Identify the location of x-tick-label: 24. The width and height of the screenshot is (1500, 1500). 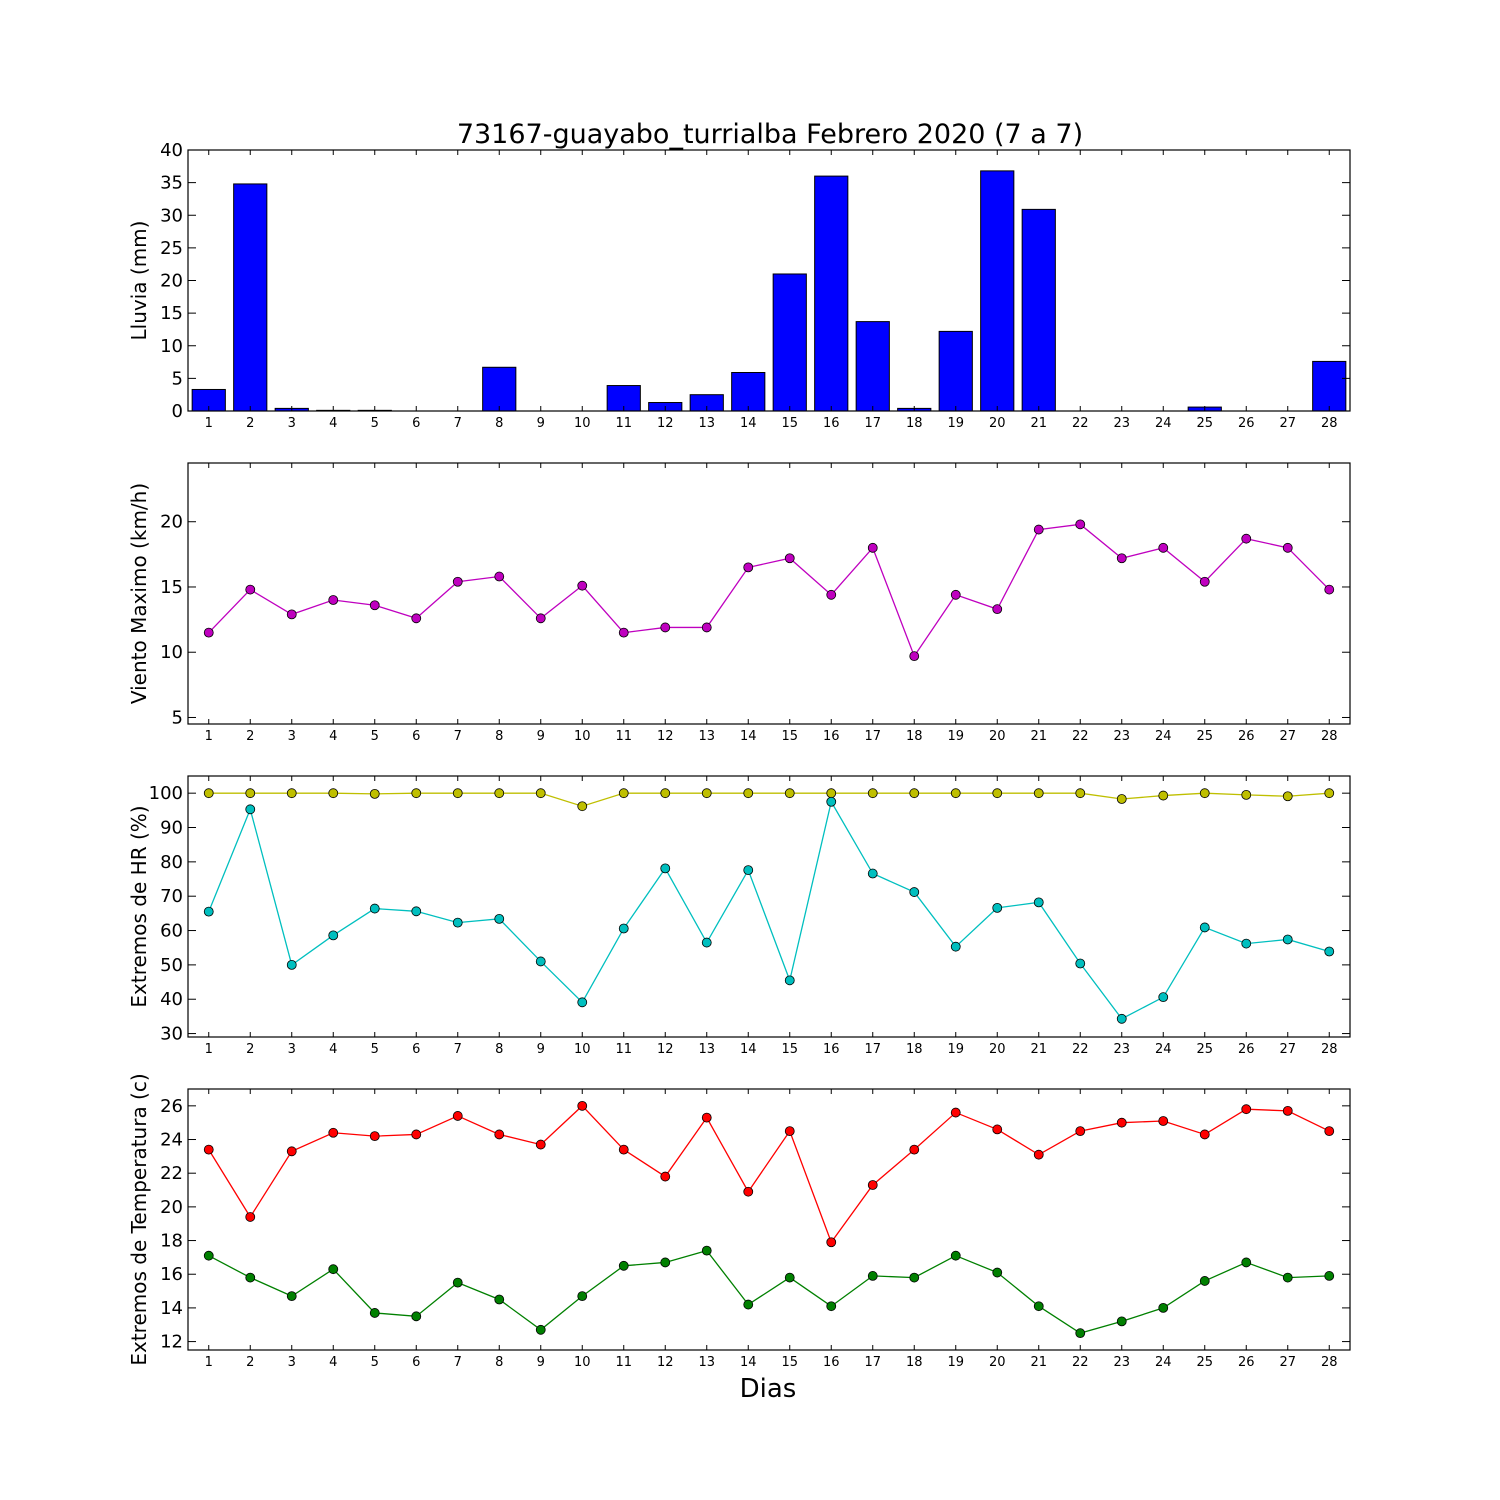
(1163, 1362).